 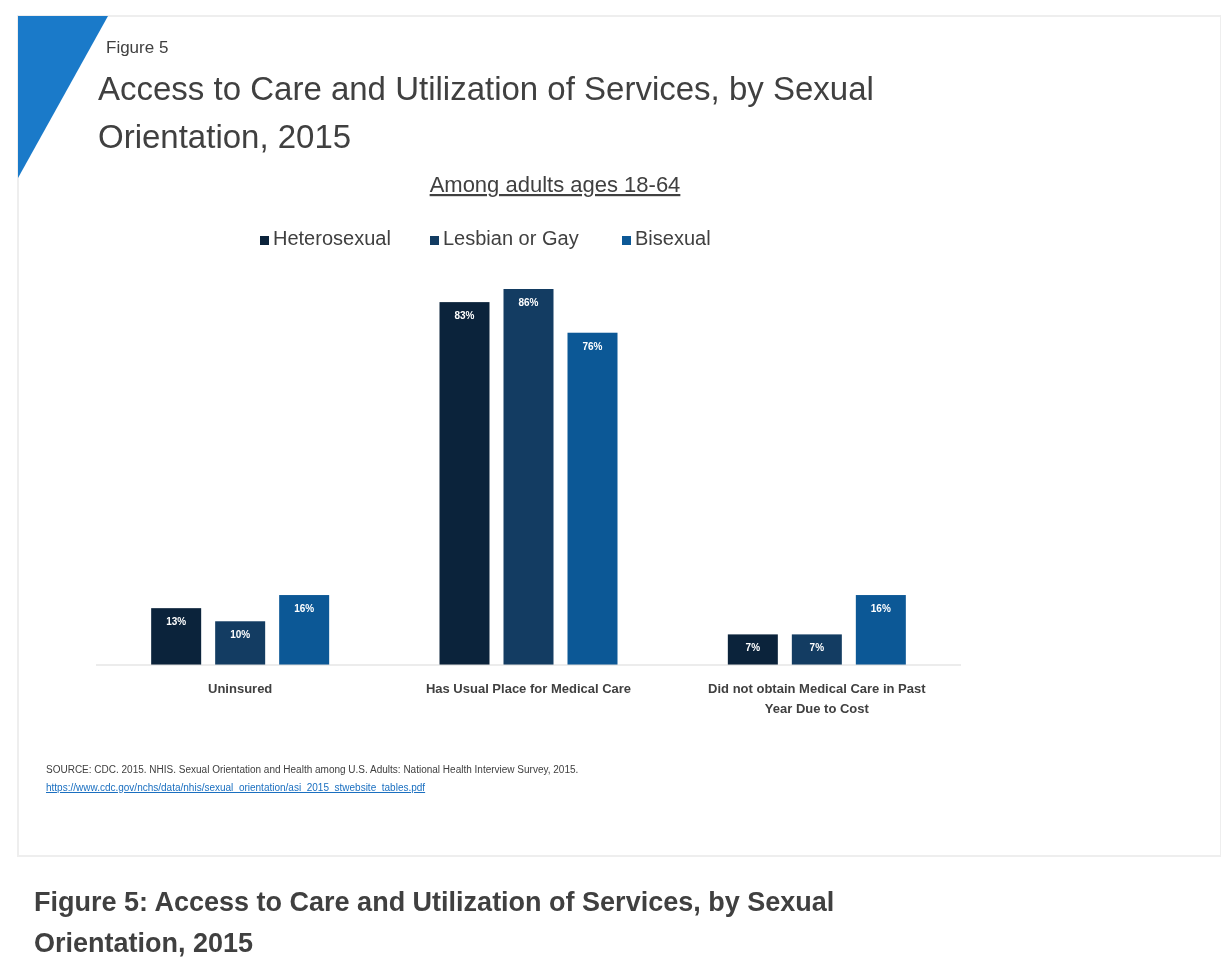 What do you see at coordinates (592, 346) in the screenshot?
I see `data-label: 76%` at bounding box center [592, 346].